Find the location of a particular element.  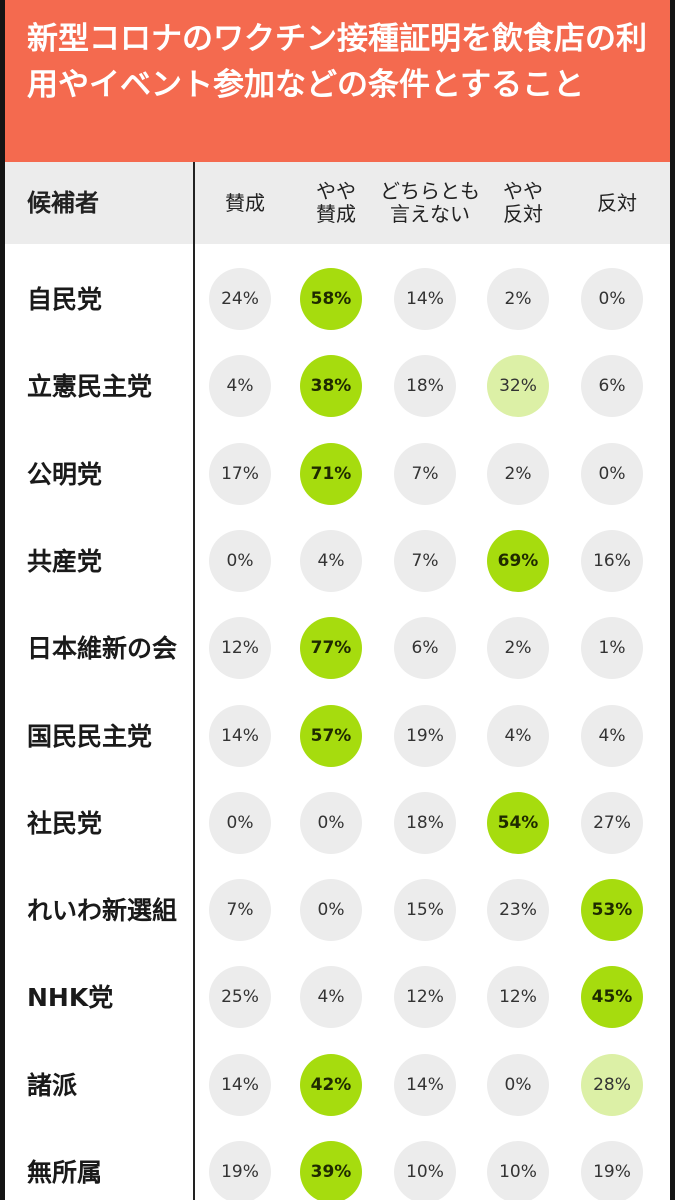

value-bubble-disagree: 53% is located at coordinates (612, 910).